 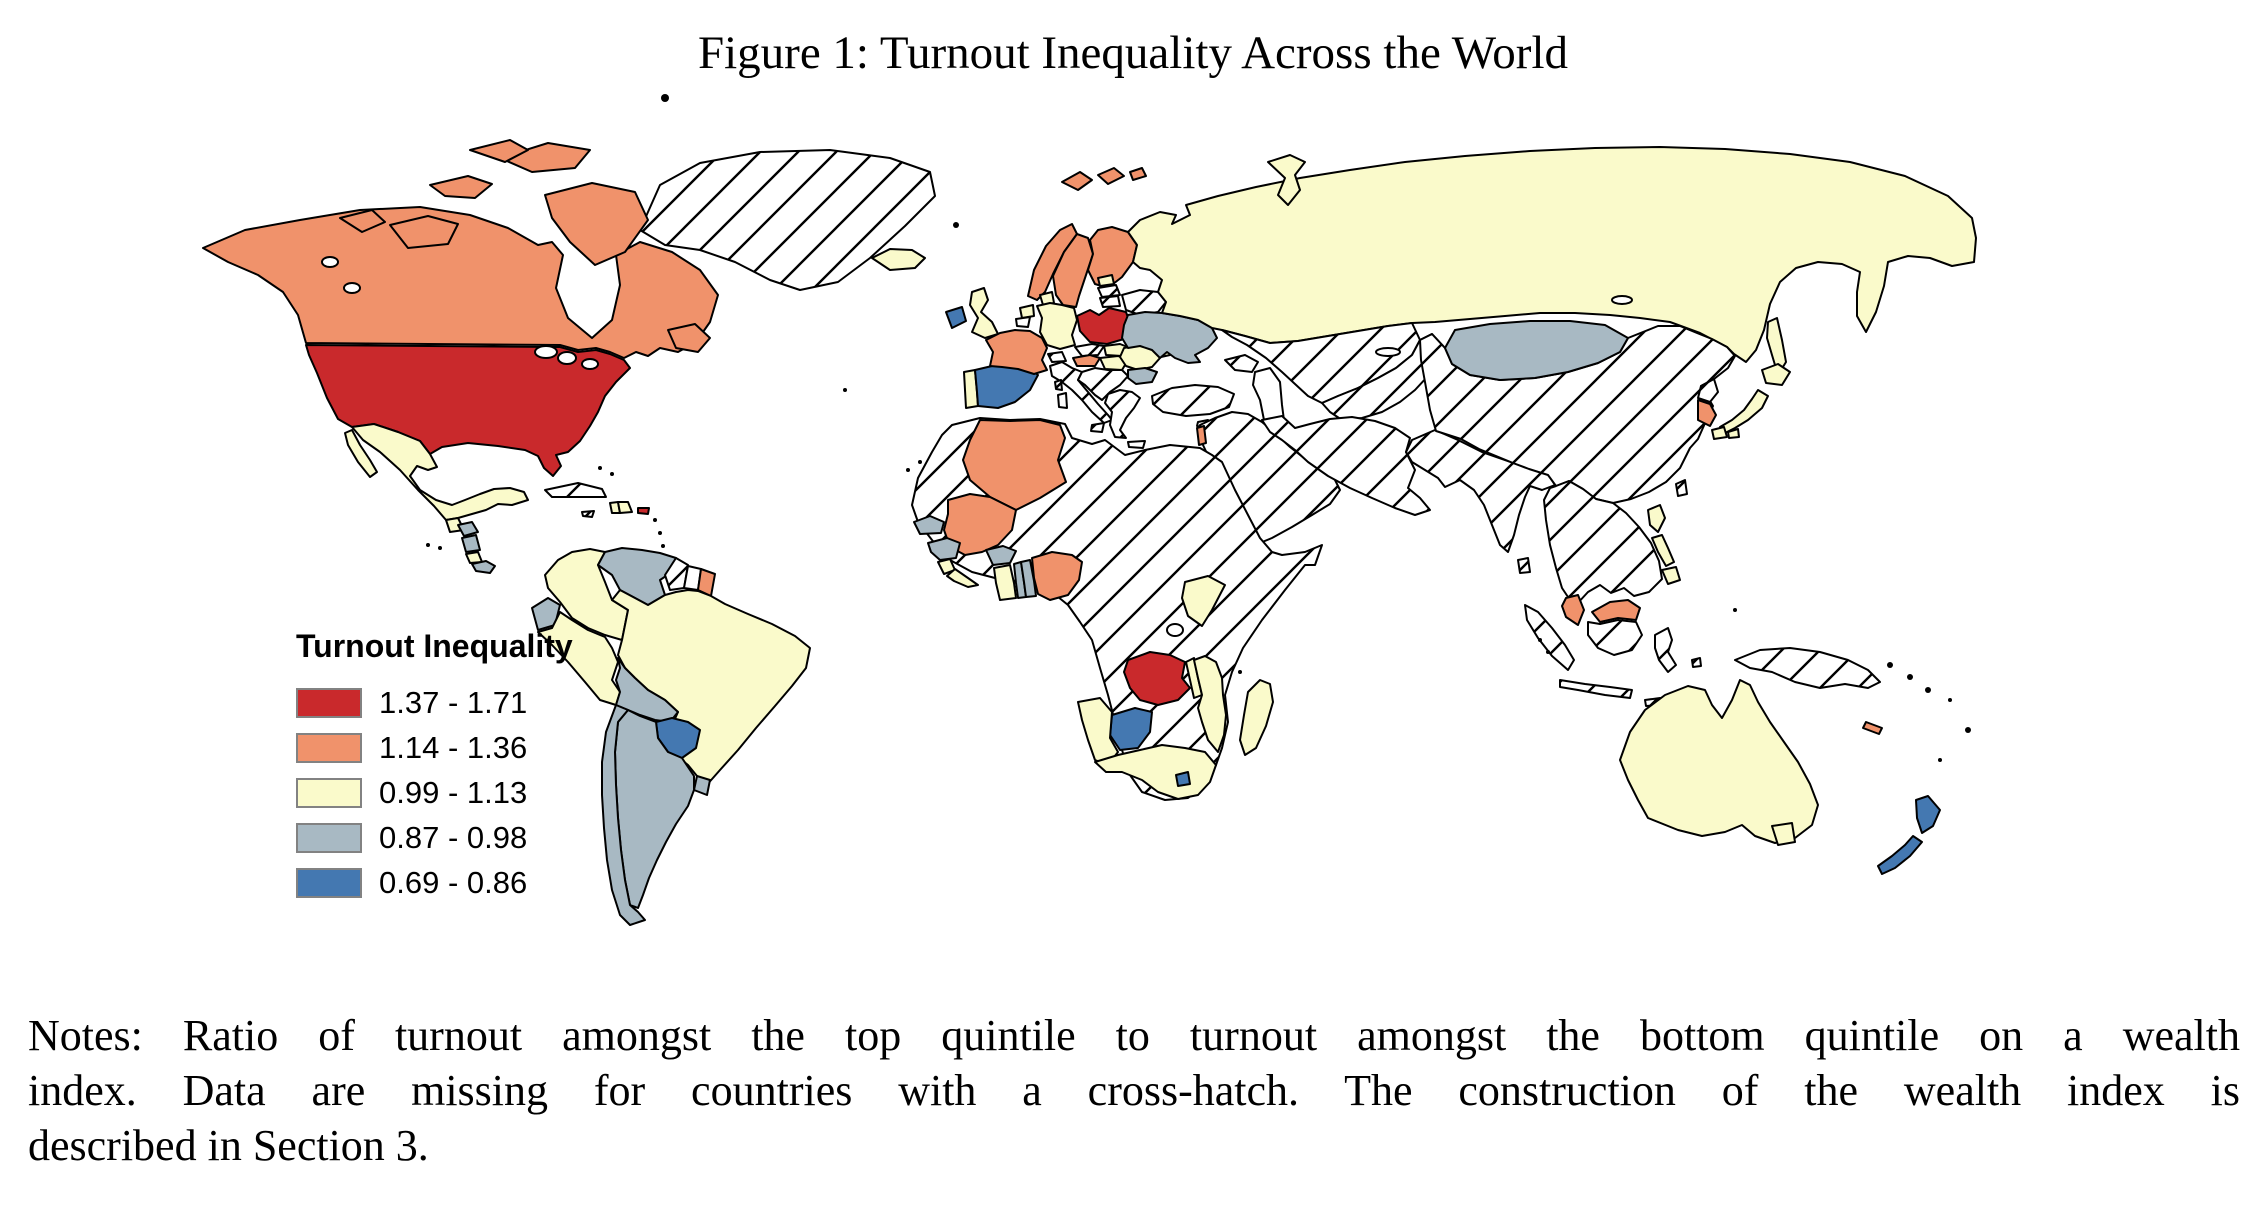 What do you see at coordinates (1241, 363) in the screenshot?
I see `region-caucasus` at bounding box center [1241, 363].